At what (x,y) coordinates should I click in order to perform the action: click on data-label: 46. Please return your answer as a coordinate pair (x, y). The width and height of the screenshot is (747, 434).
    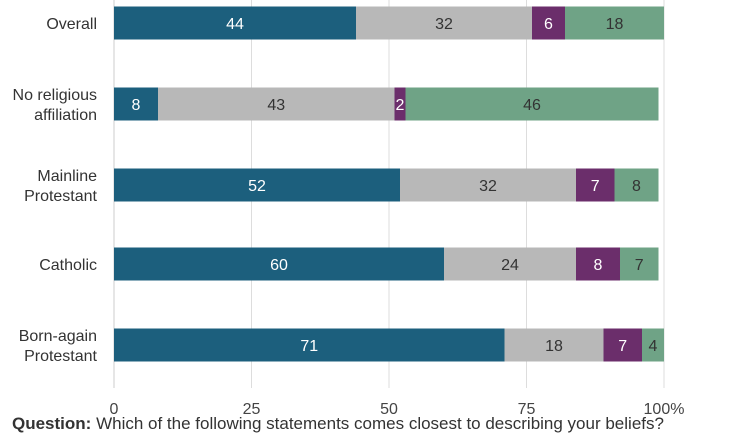
    Looking at the image, I should click on (532, 105).